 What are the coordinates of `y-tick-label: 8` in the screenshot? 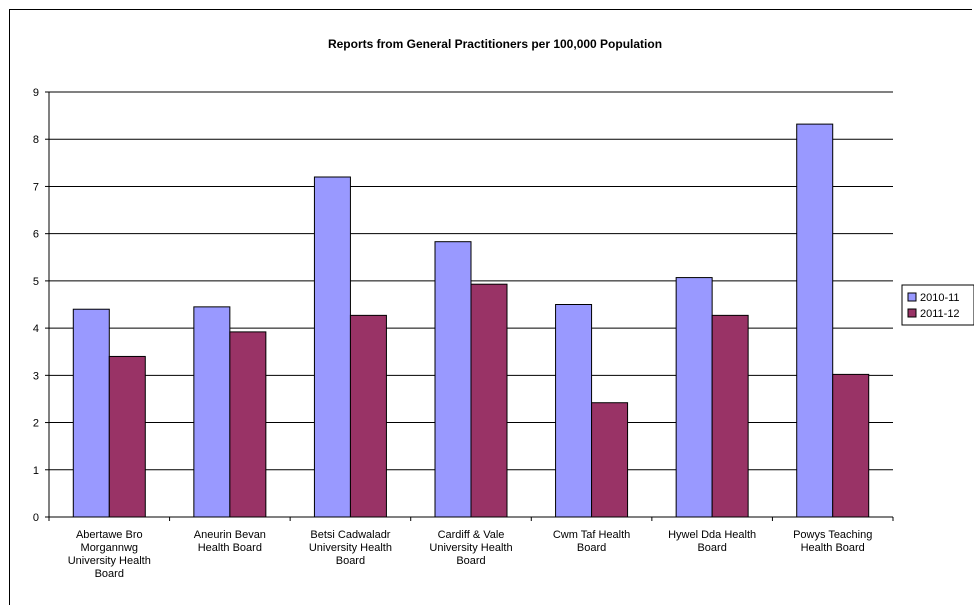 It's located at (36, 140).